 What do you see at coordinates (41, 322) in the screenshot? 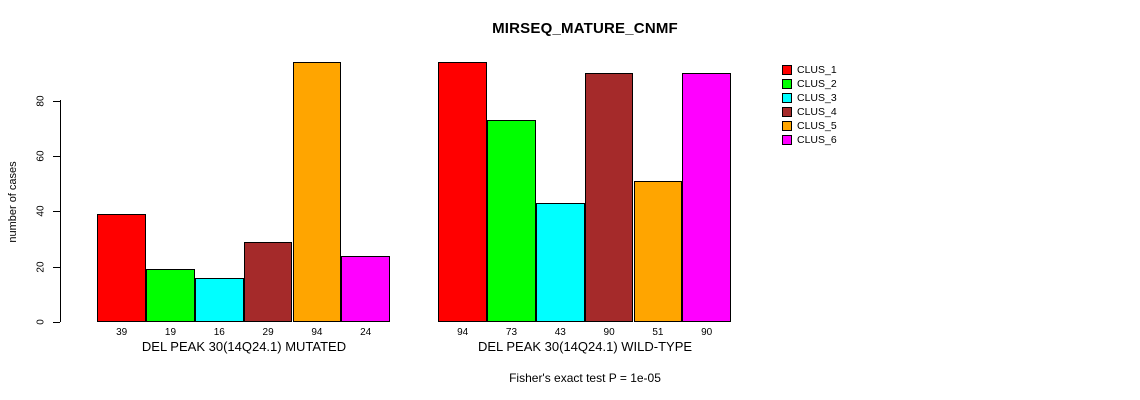
I see `y-tick-label: 0` at bounding box center [41, 322].